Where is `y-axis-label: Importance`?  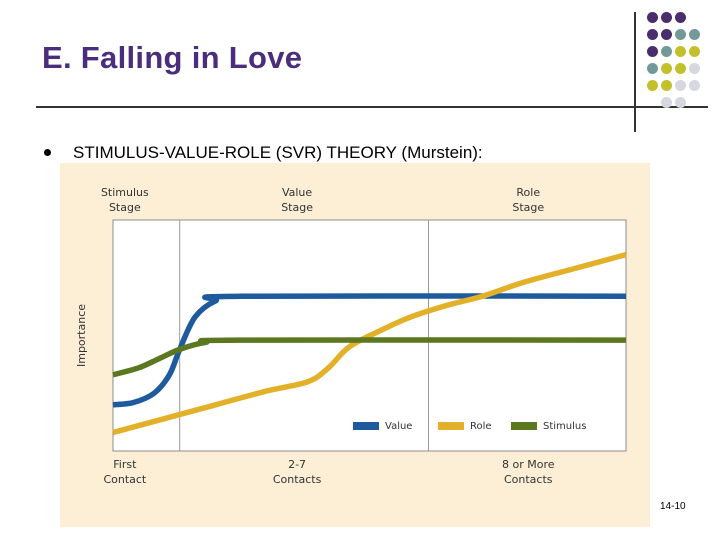 y-axis-label: Importance is located at coordinates (81, 335).